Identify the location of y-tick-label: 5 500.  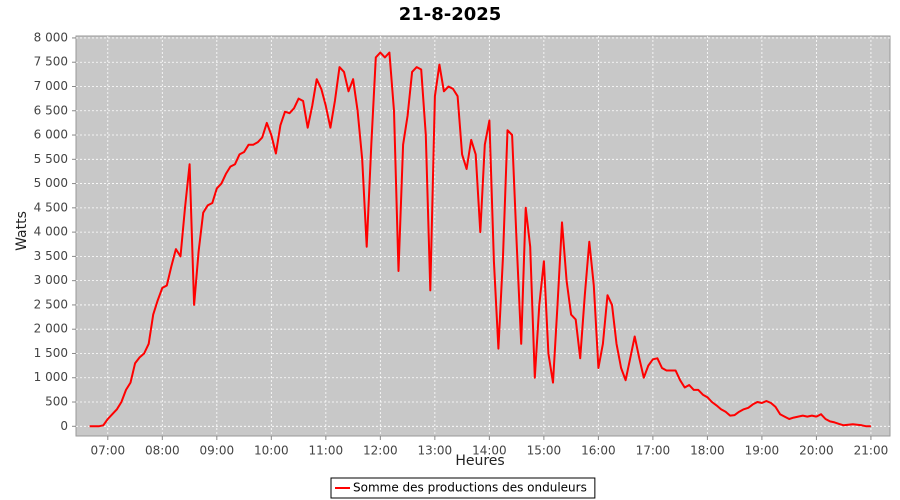
(51, 159).